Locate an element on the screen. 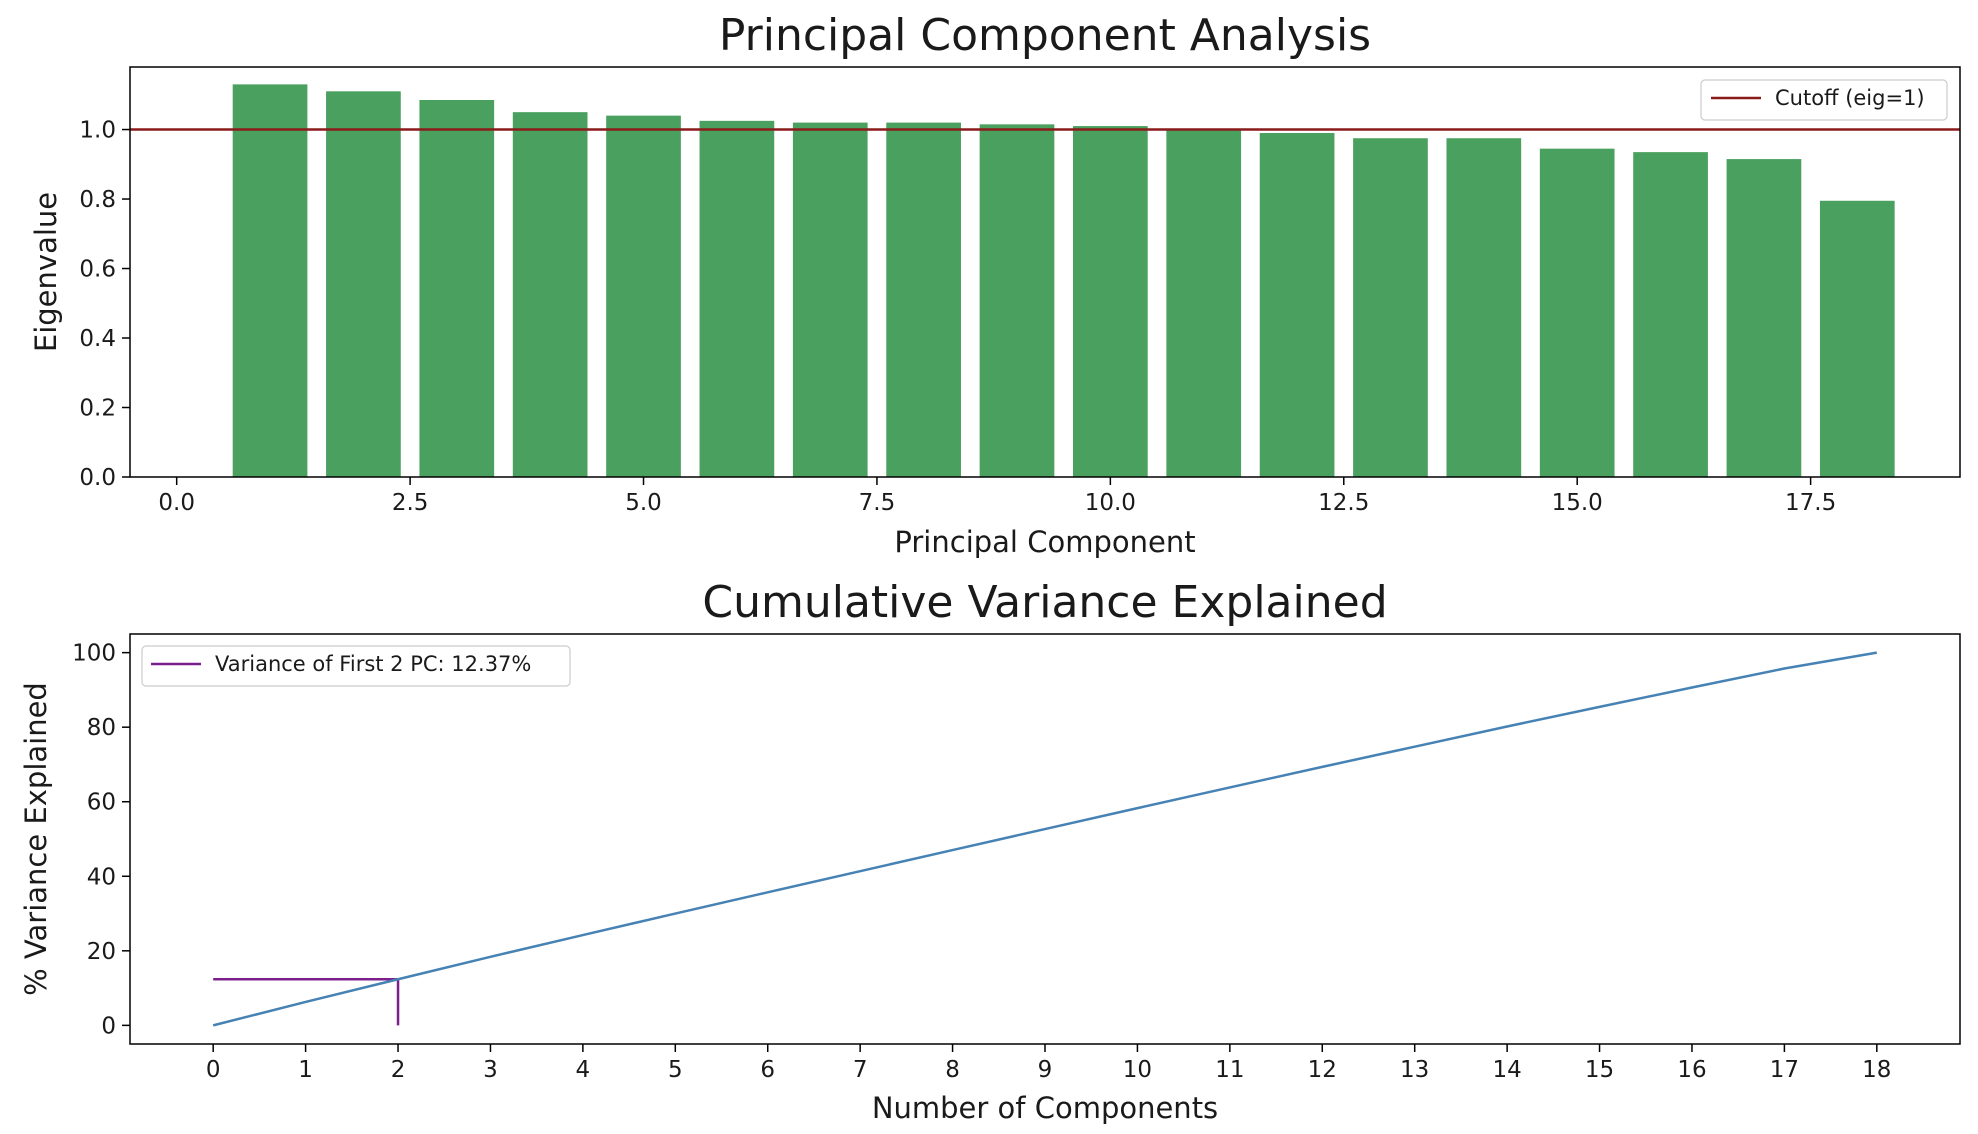 The width and height of the screenshot is (1978, 1134). x-tick-label: 2.5 is located at coordinates (410, 503).